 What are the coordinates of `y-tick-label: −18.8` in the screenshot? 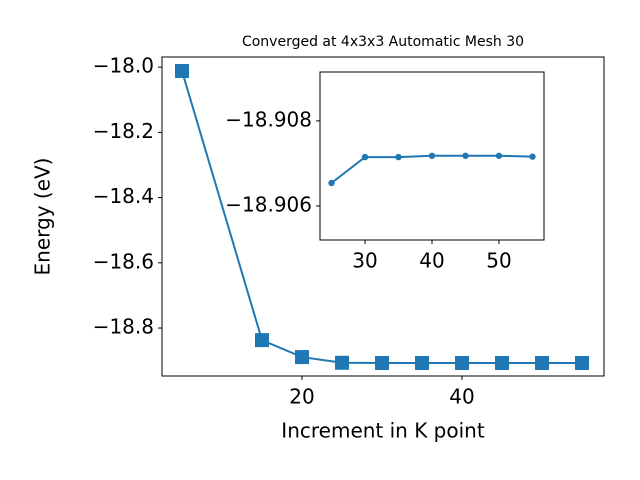 It's located at (123, 327).